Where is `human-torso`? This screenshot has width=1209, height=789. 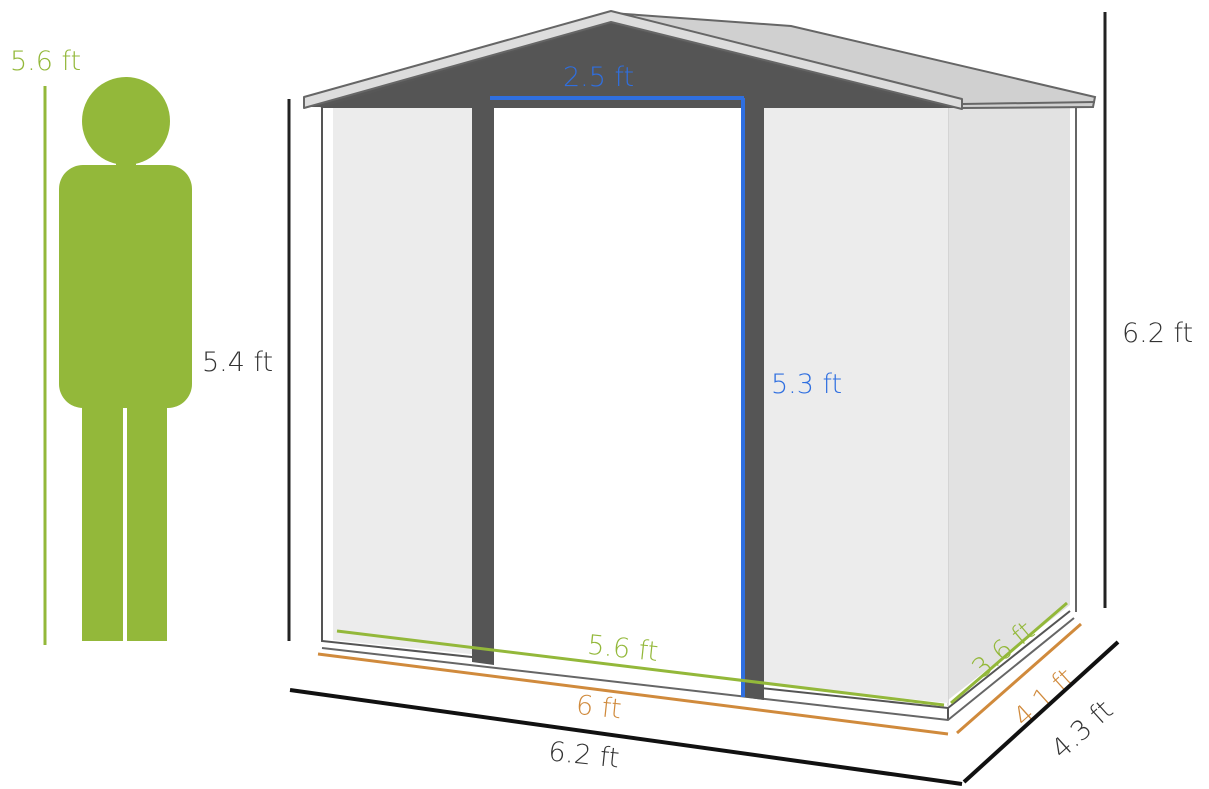 human-torso is located at coordinates (125, 286).